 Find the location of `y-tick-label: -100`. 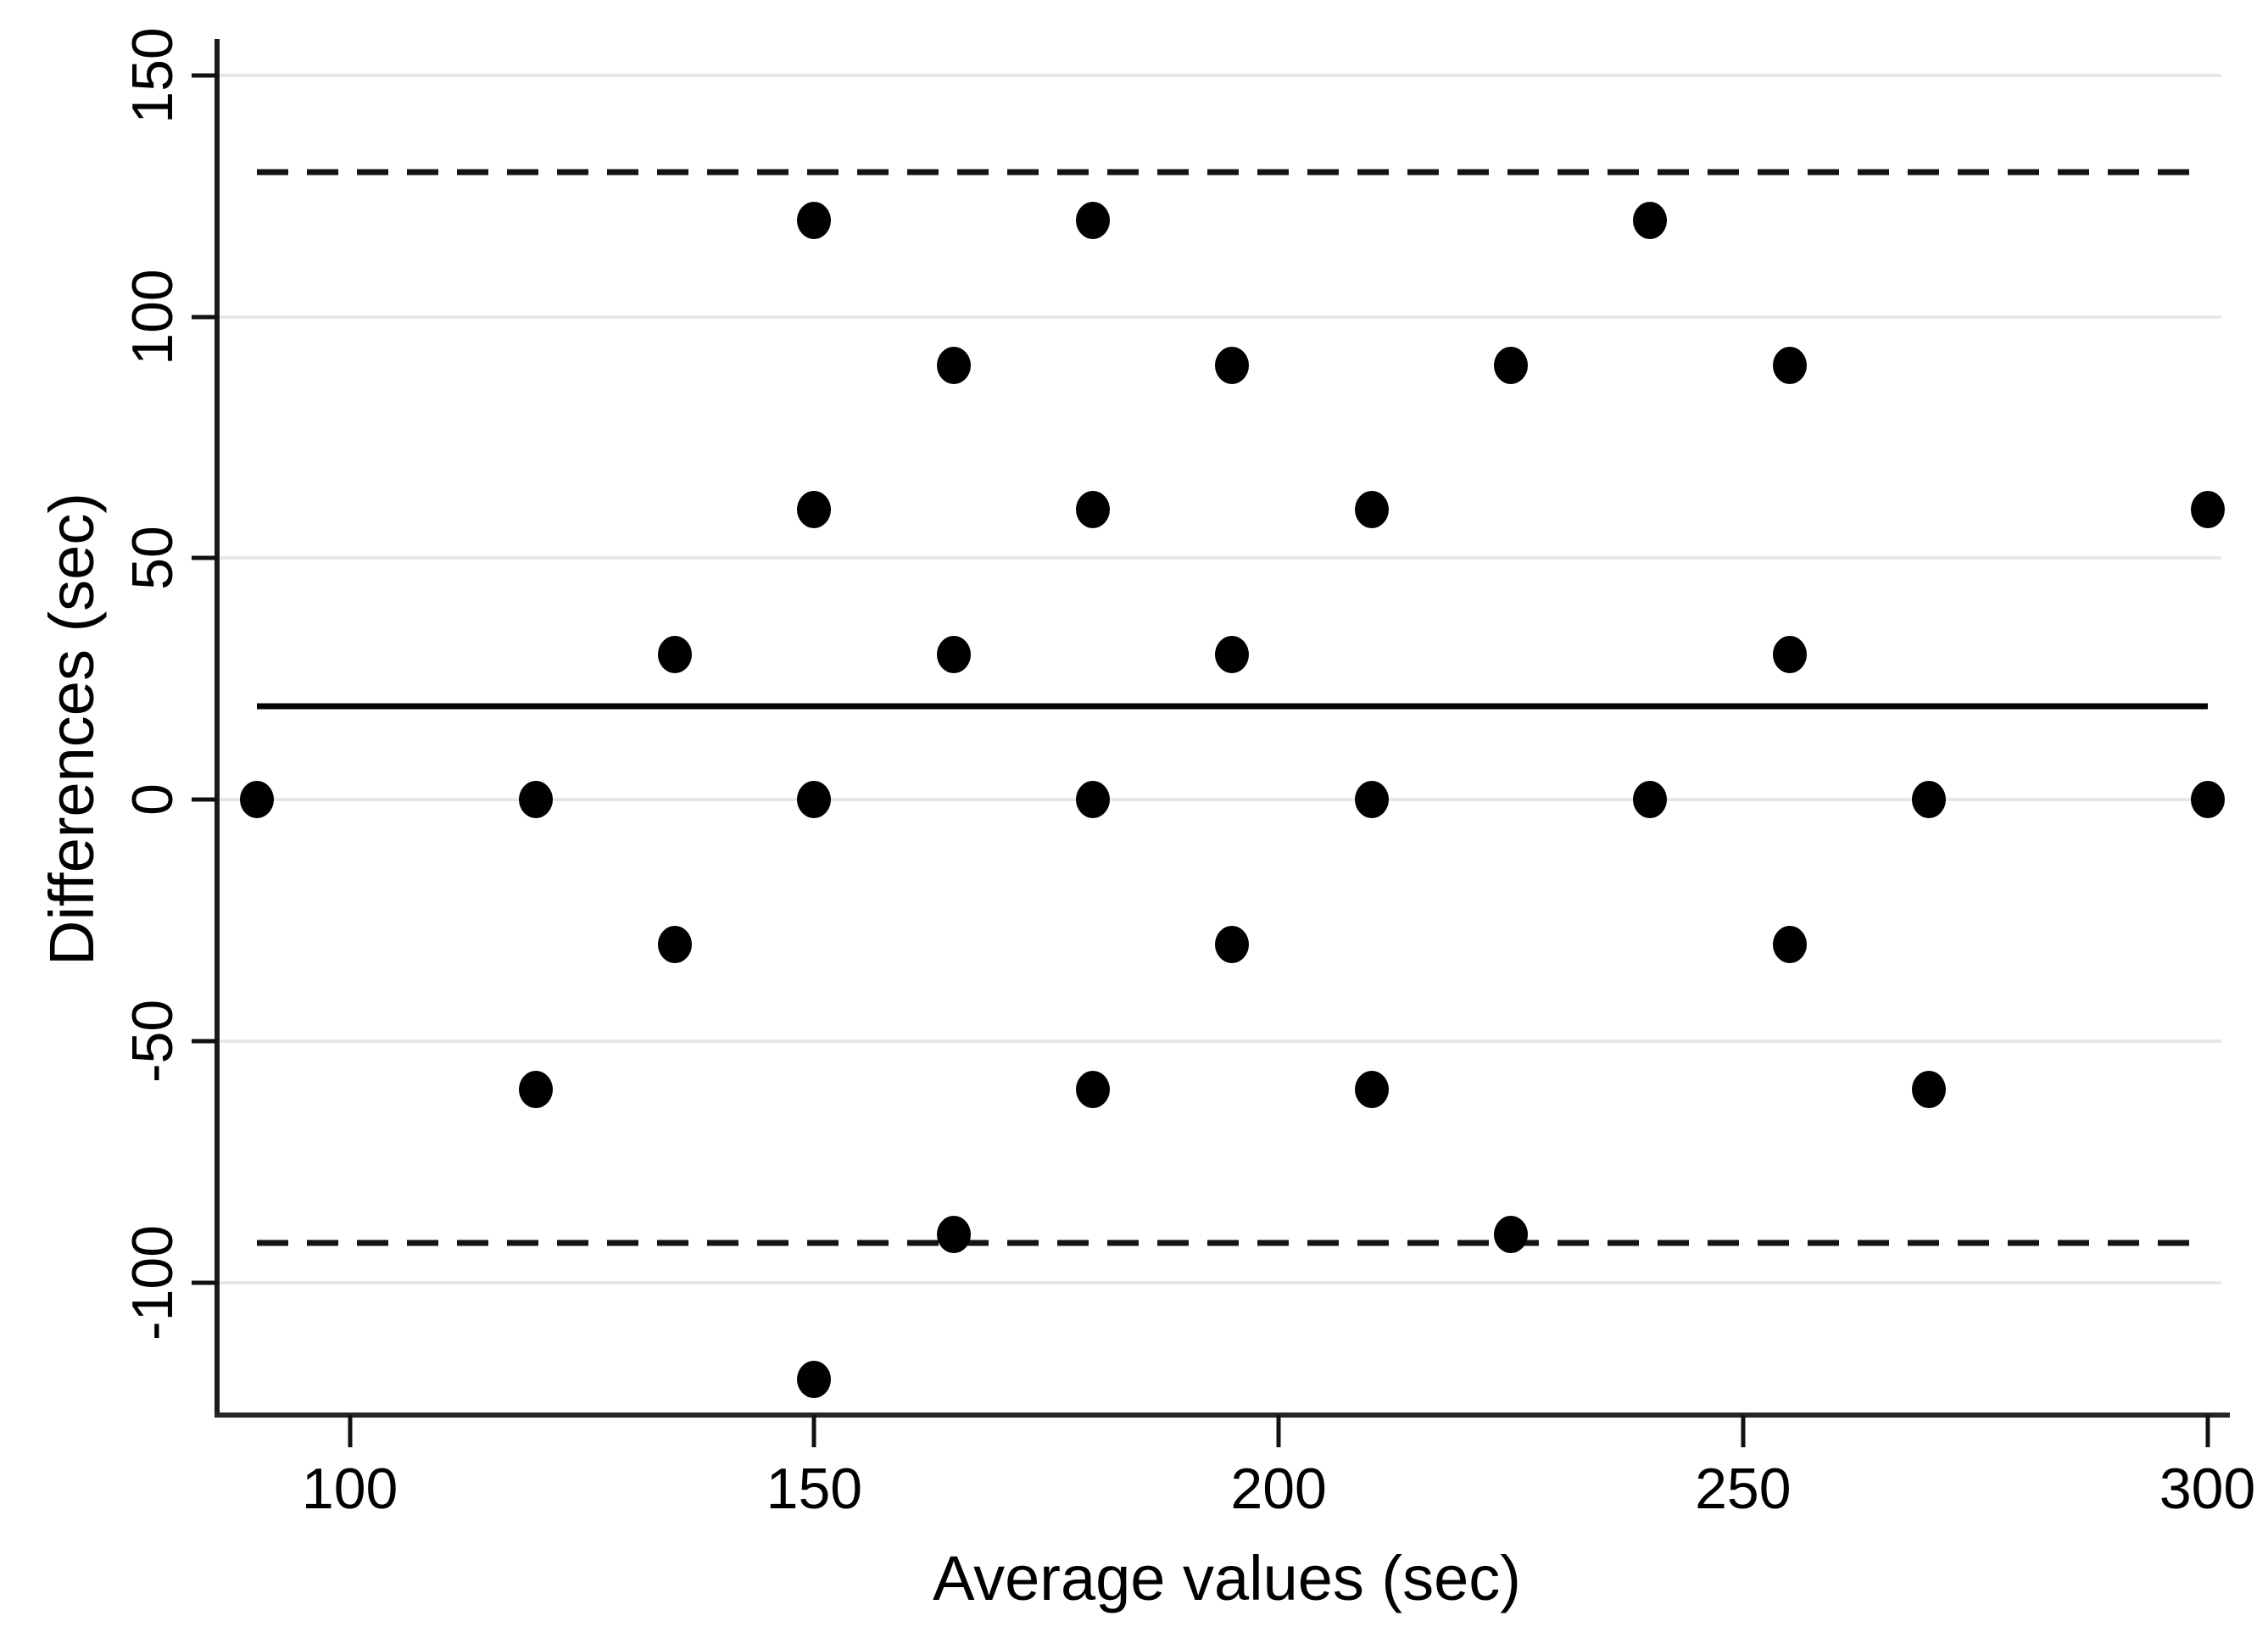

y-tick-label: -100 is located at coordinates (152, 1282).